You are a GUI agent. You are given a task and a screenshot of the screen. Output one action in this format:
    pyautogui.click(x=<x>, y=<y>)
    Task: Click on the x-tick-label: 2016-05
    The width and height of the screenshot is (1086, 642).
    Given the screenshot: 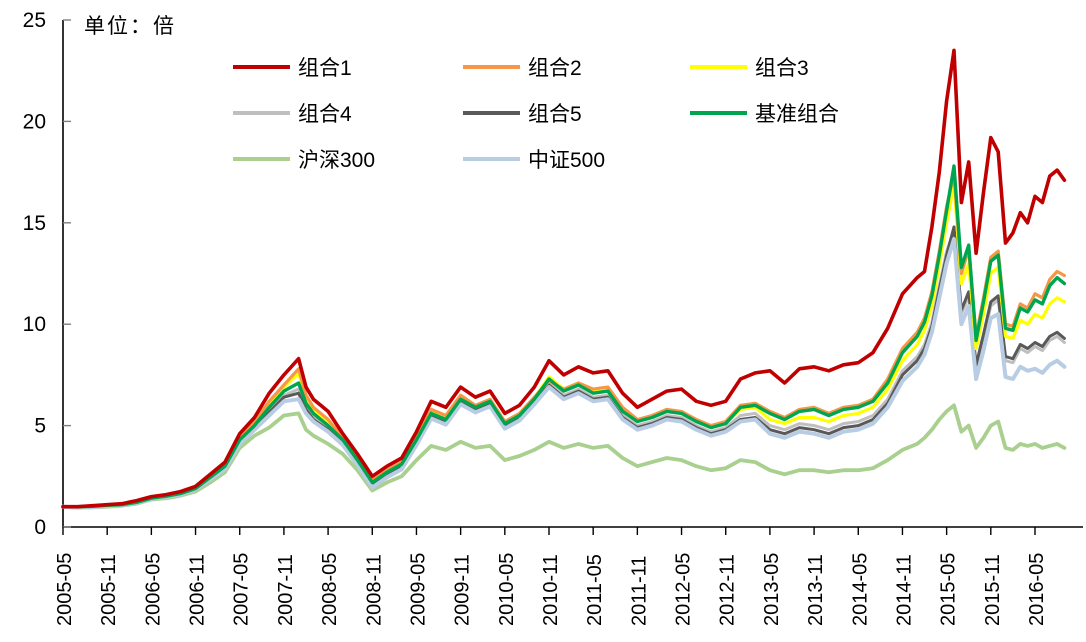 What is the action you would take?
    pyautogui.click(x=1037, y=589)
    